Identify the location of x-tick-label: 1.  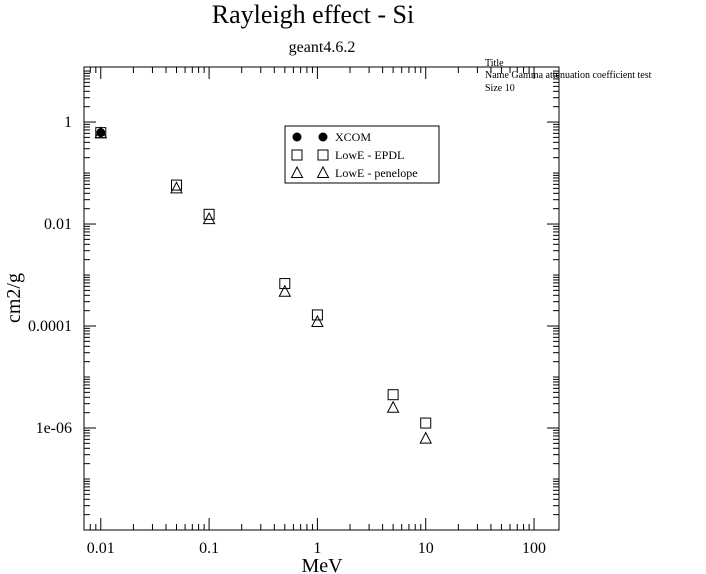
(317, 548).